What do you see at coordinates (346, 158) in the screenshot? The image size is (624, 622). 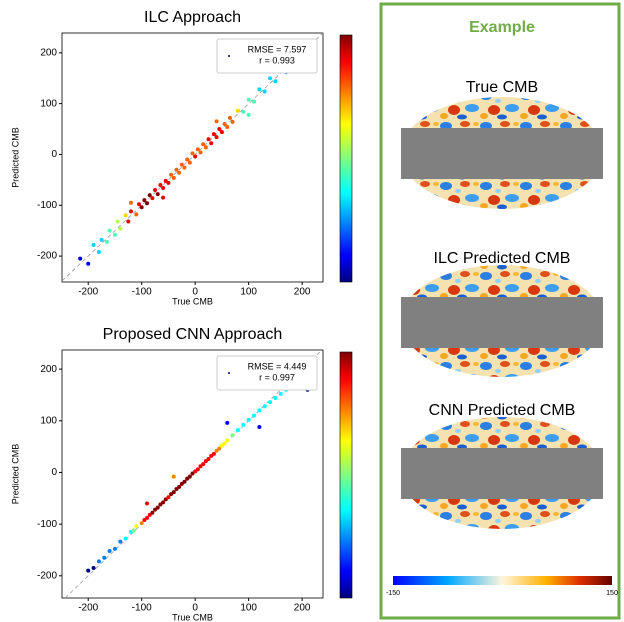 I see `colorbar` at bounding box center [346, 158].